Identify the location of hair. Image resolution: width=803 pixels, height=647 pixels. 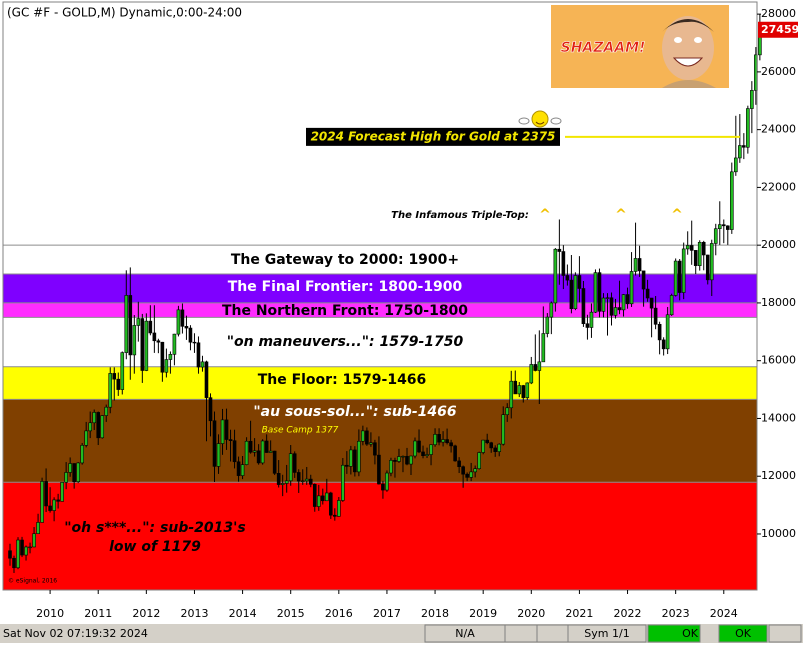
(688, 25).